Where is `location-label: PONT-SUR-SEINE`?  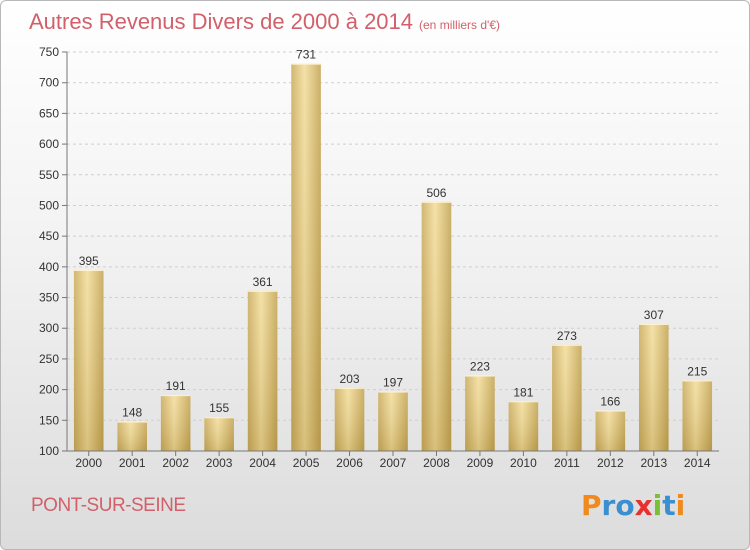
location-label: PONT-SUR-SEINE is located at coordinates (108, 505).